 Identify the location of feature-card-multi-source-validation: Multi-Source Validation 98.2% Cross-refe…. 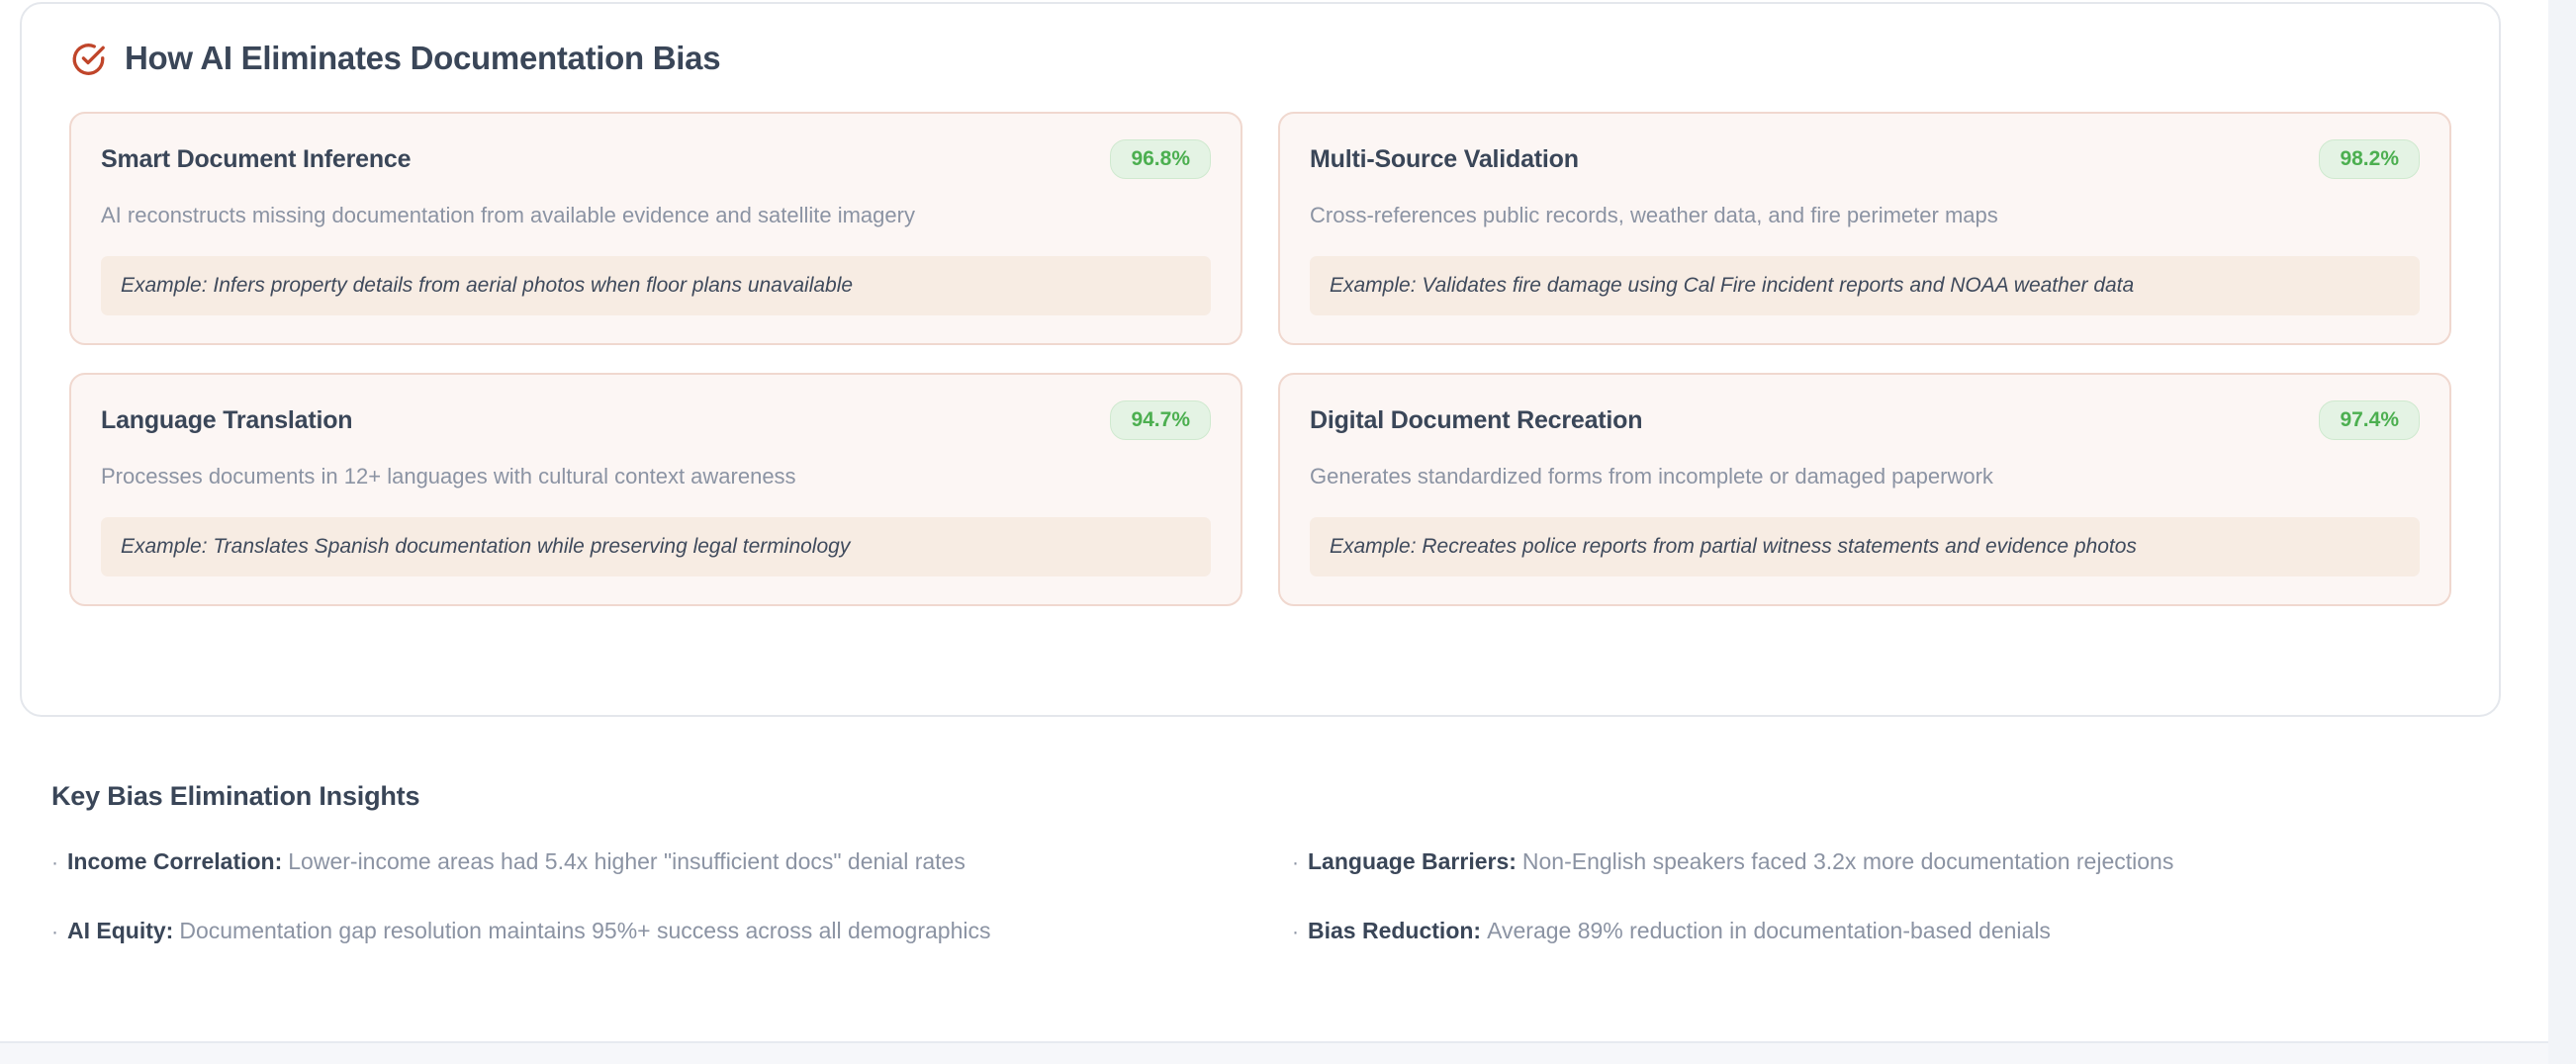
(1865, 229).